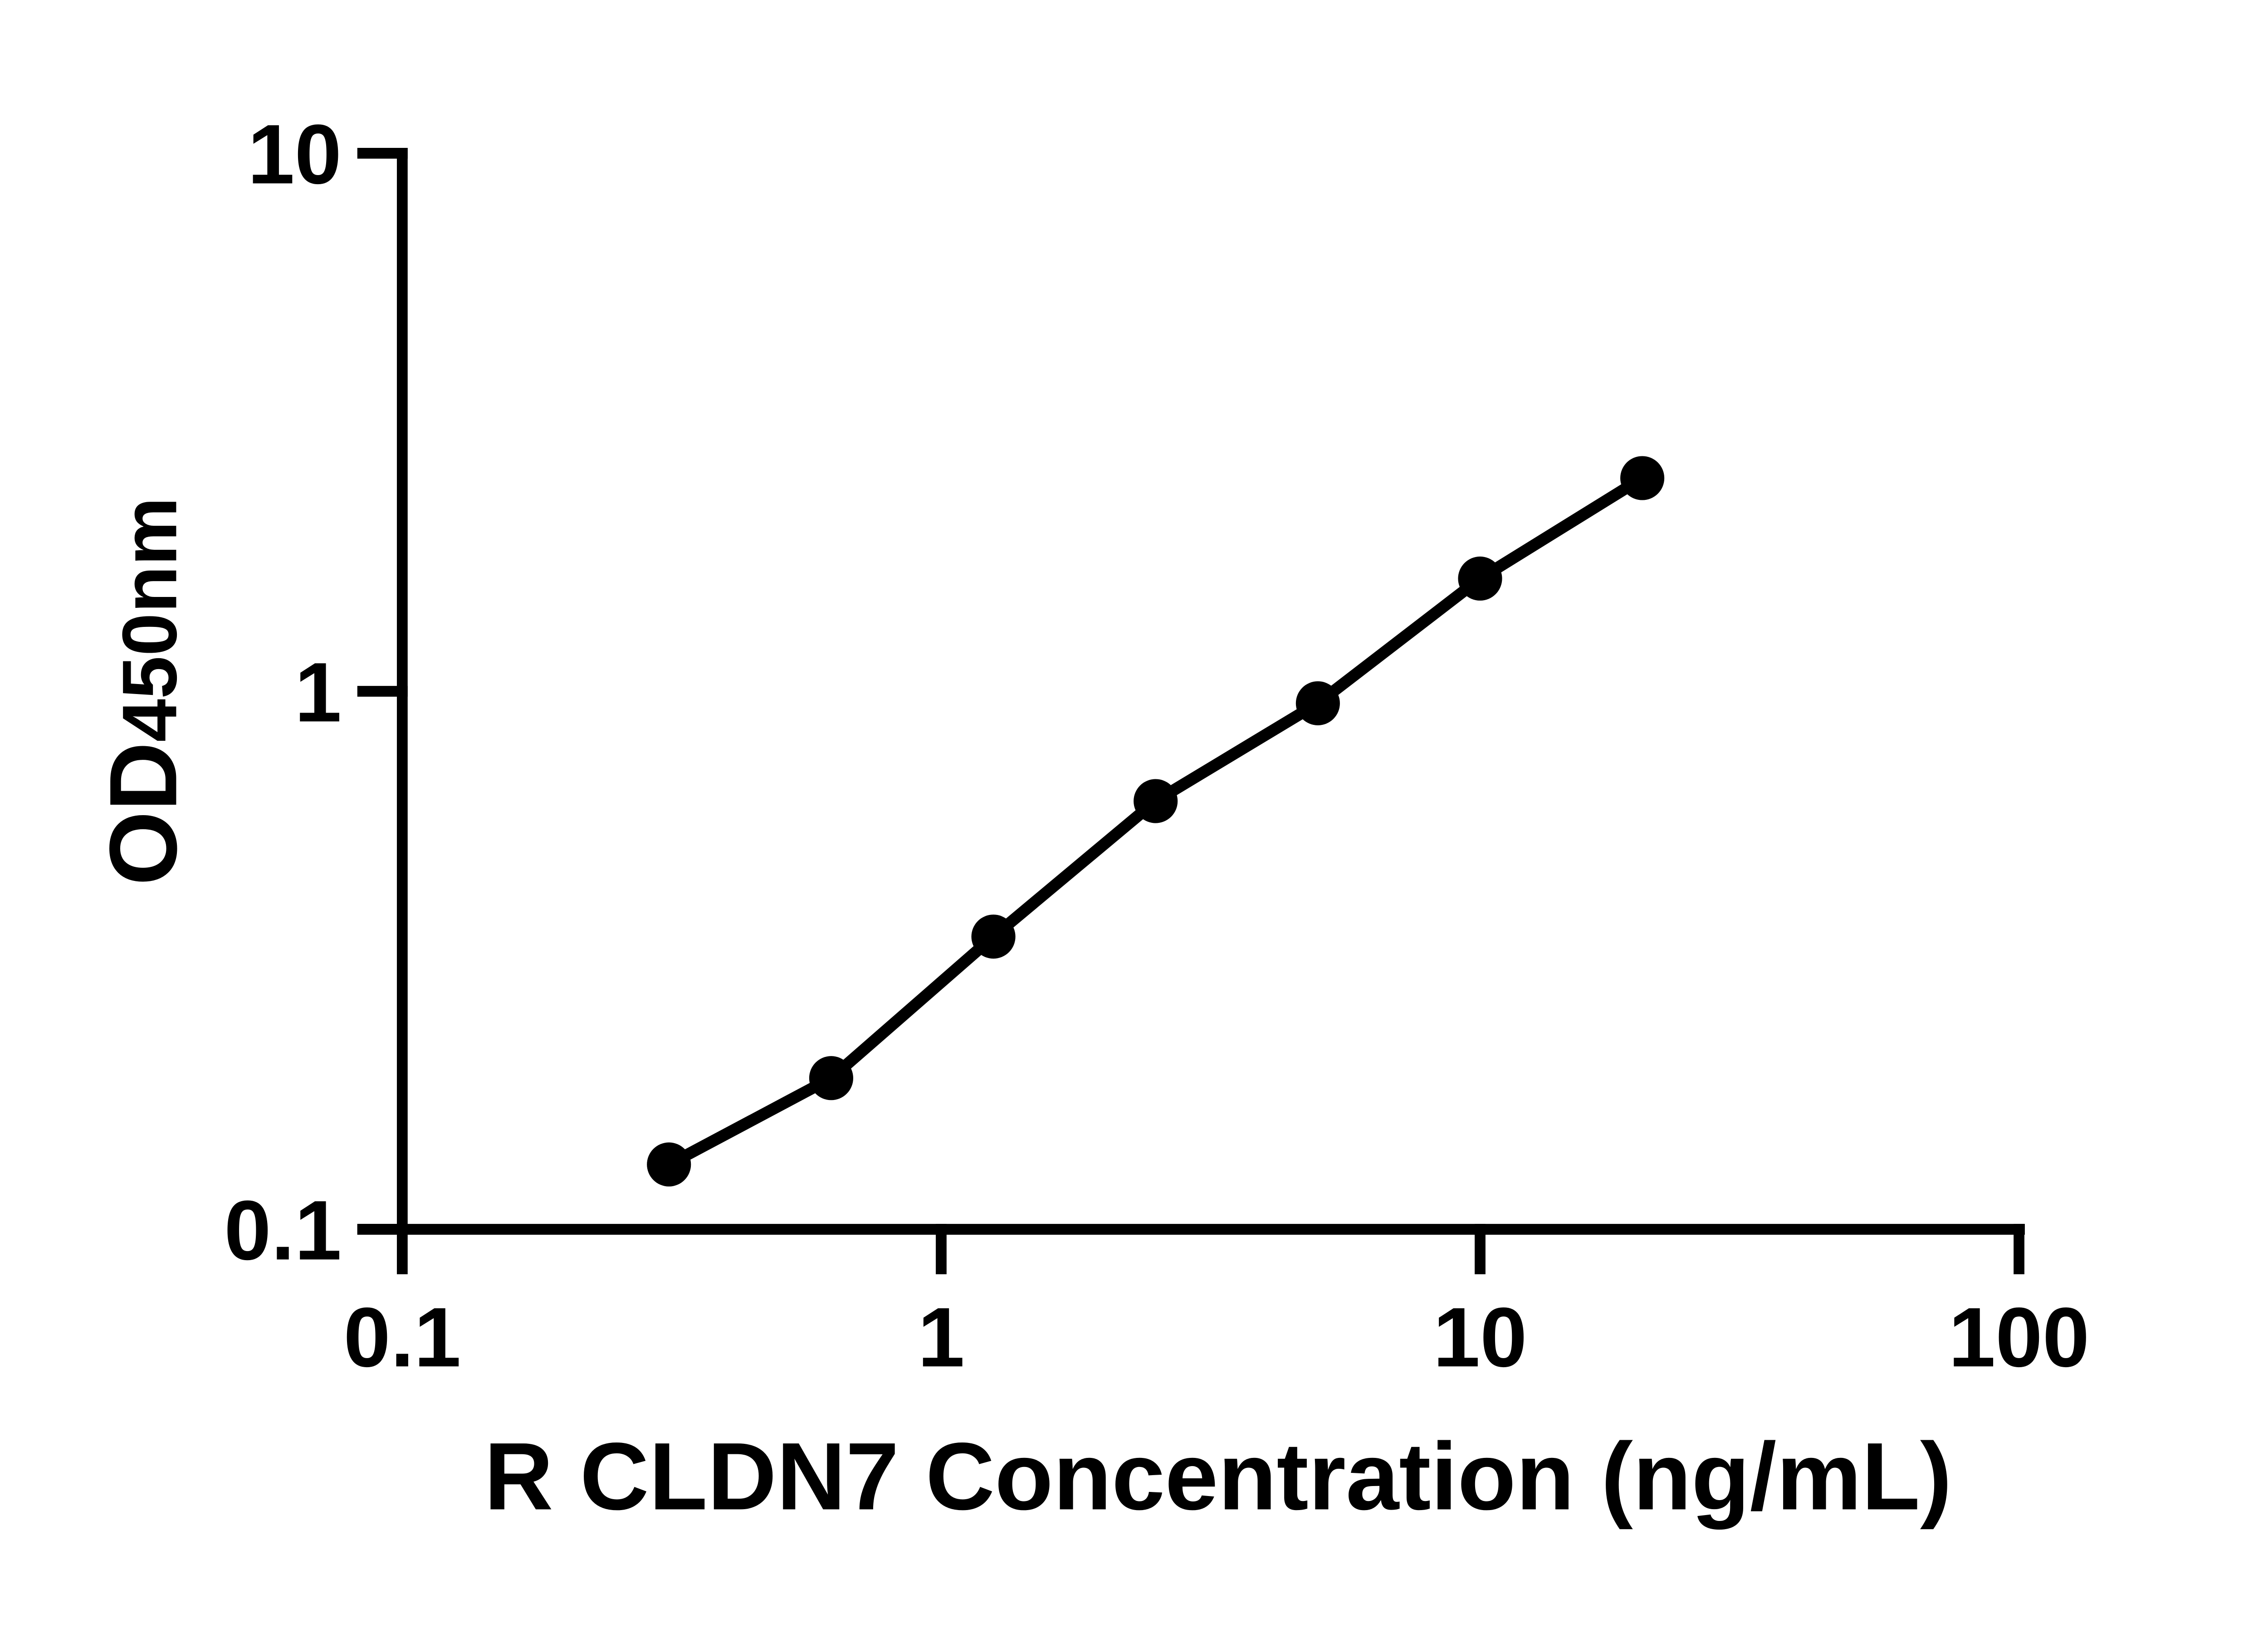  Describe the element at coordinates (1156, 801) in the screenshot. I see `data-point-x2.5` at that location.